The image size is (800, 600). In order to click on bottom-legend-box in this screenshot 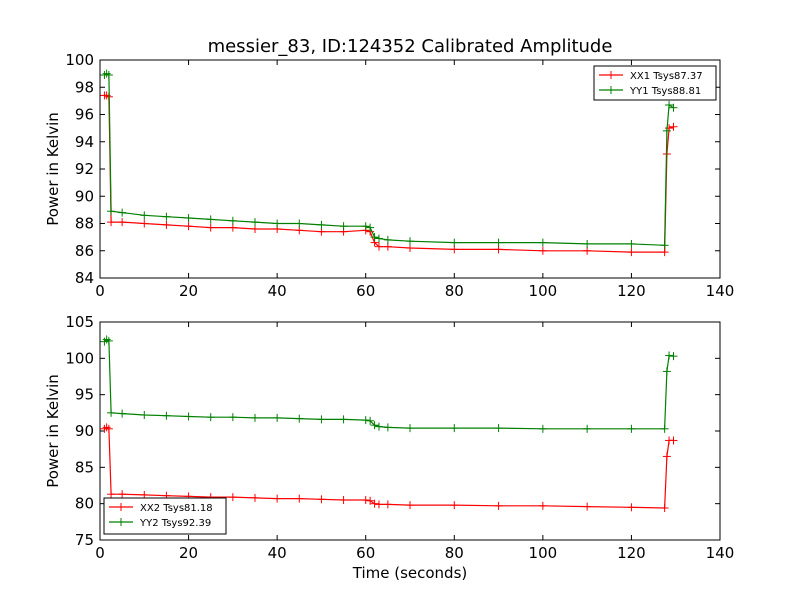, I will do `click(165, 516)`.